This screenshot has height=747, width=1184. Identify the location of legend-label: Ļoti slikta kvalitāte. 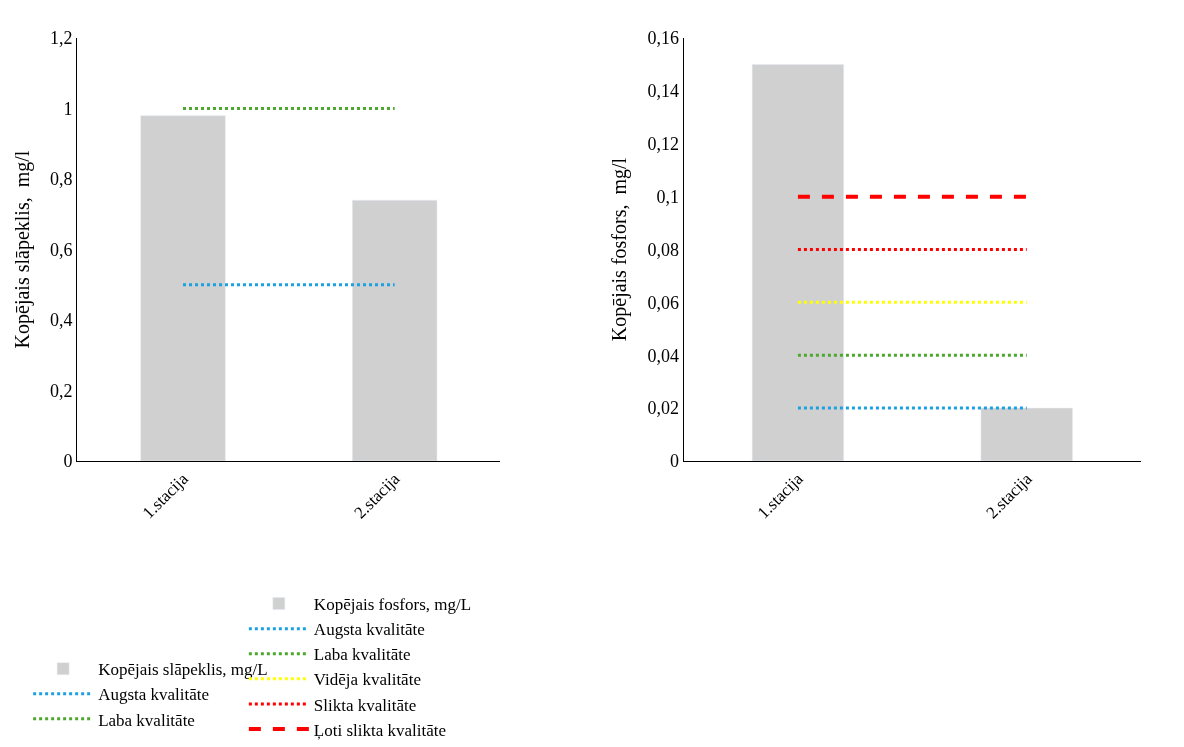
(380, 730).